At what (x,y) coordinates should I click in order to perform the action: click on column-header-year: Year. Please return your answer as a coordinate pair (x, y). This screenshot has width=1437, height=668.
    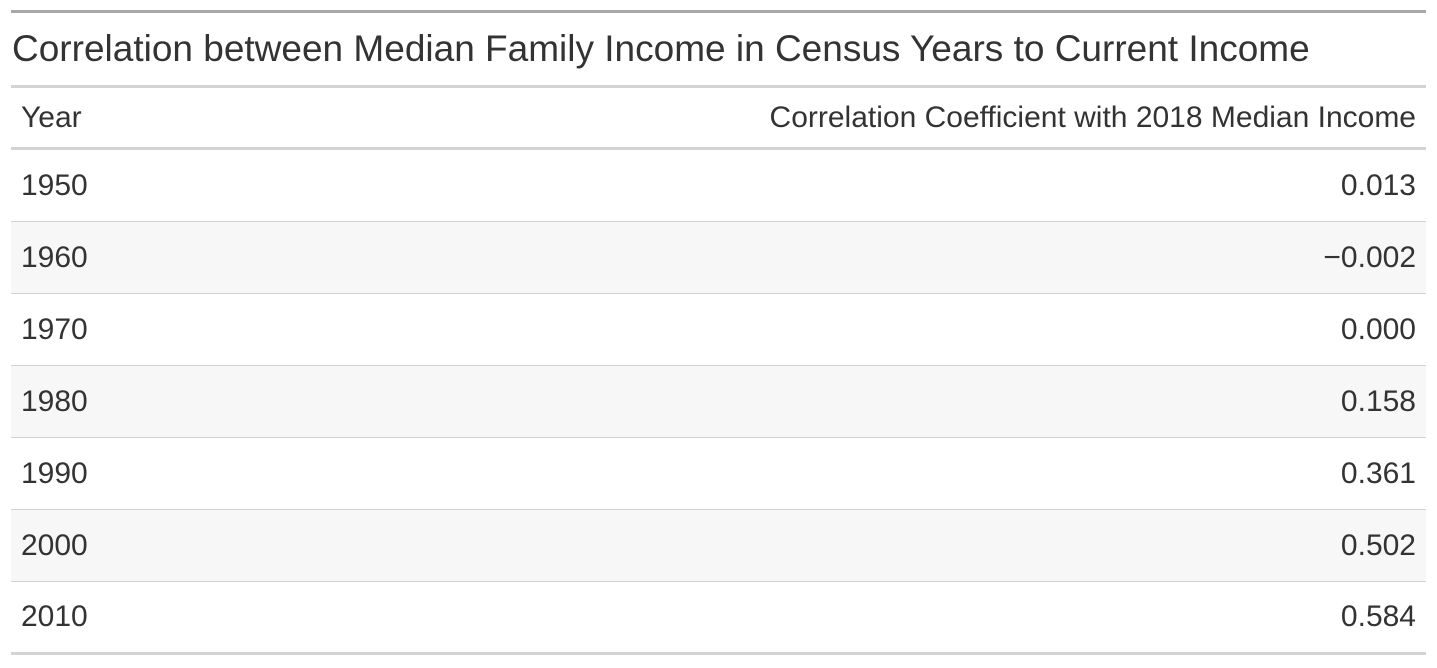
    Looking at the image, I should click on (365, 119).